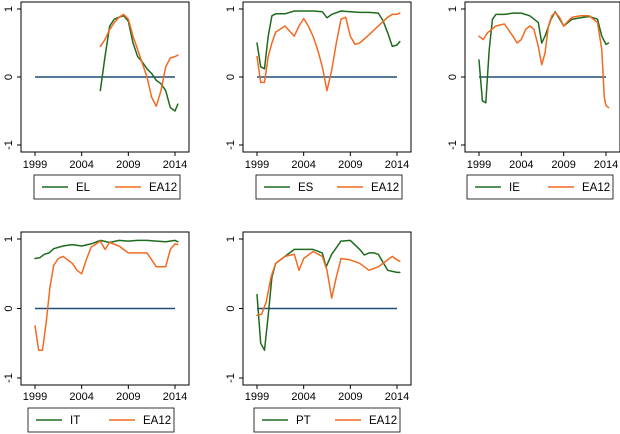 The width and height of the screenshot is (620, 434). What do you see at coordinates (96, 100) in the screenshot?
I see `chart-panel-1: -1 0 1 1999 2004 2009 2014 EL EA12` at bounding box center [96, 100].